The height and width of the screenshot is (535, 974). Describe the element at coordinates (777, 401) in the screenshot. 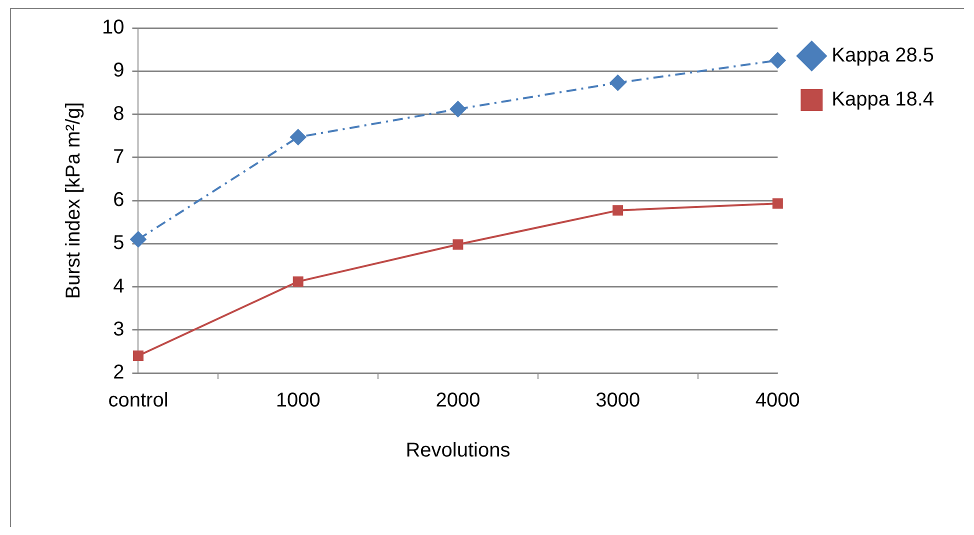

I see `x-tick-label: 4000` at that location.